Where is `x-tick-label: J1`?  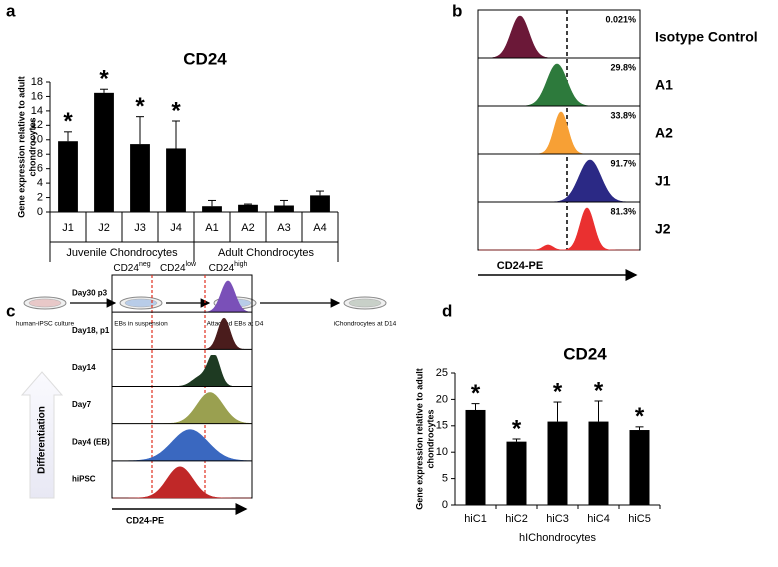
x-tick-label: J1 is located at coordinates (68, 228).